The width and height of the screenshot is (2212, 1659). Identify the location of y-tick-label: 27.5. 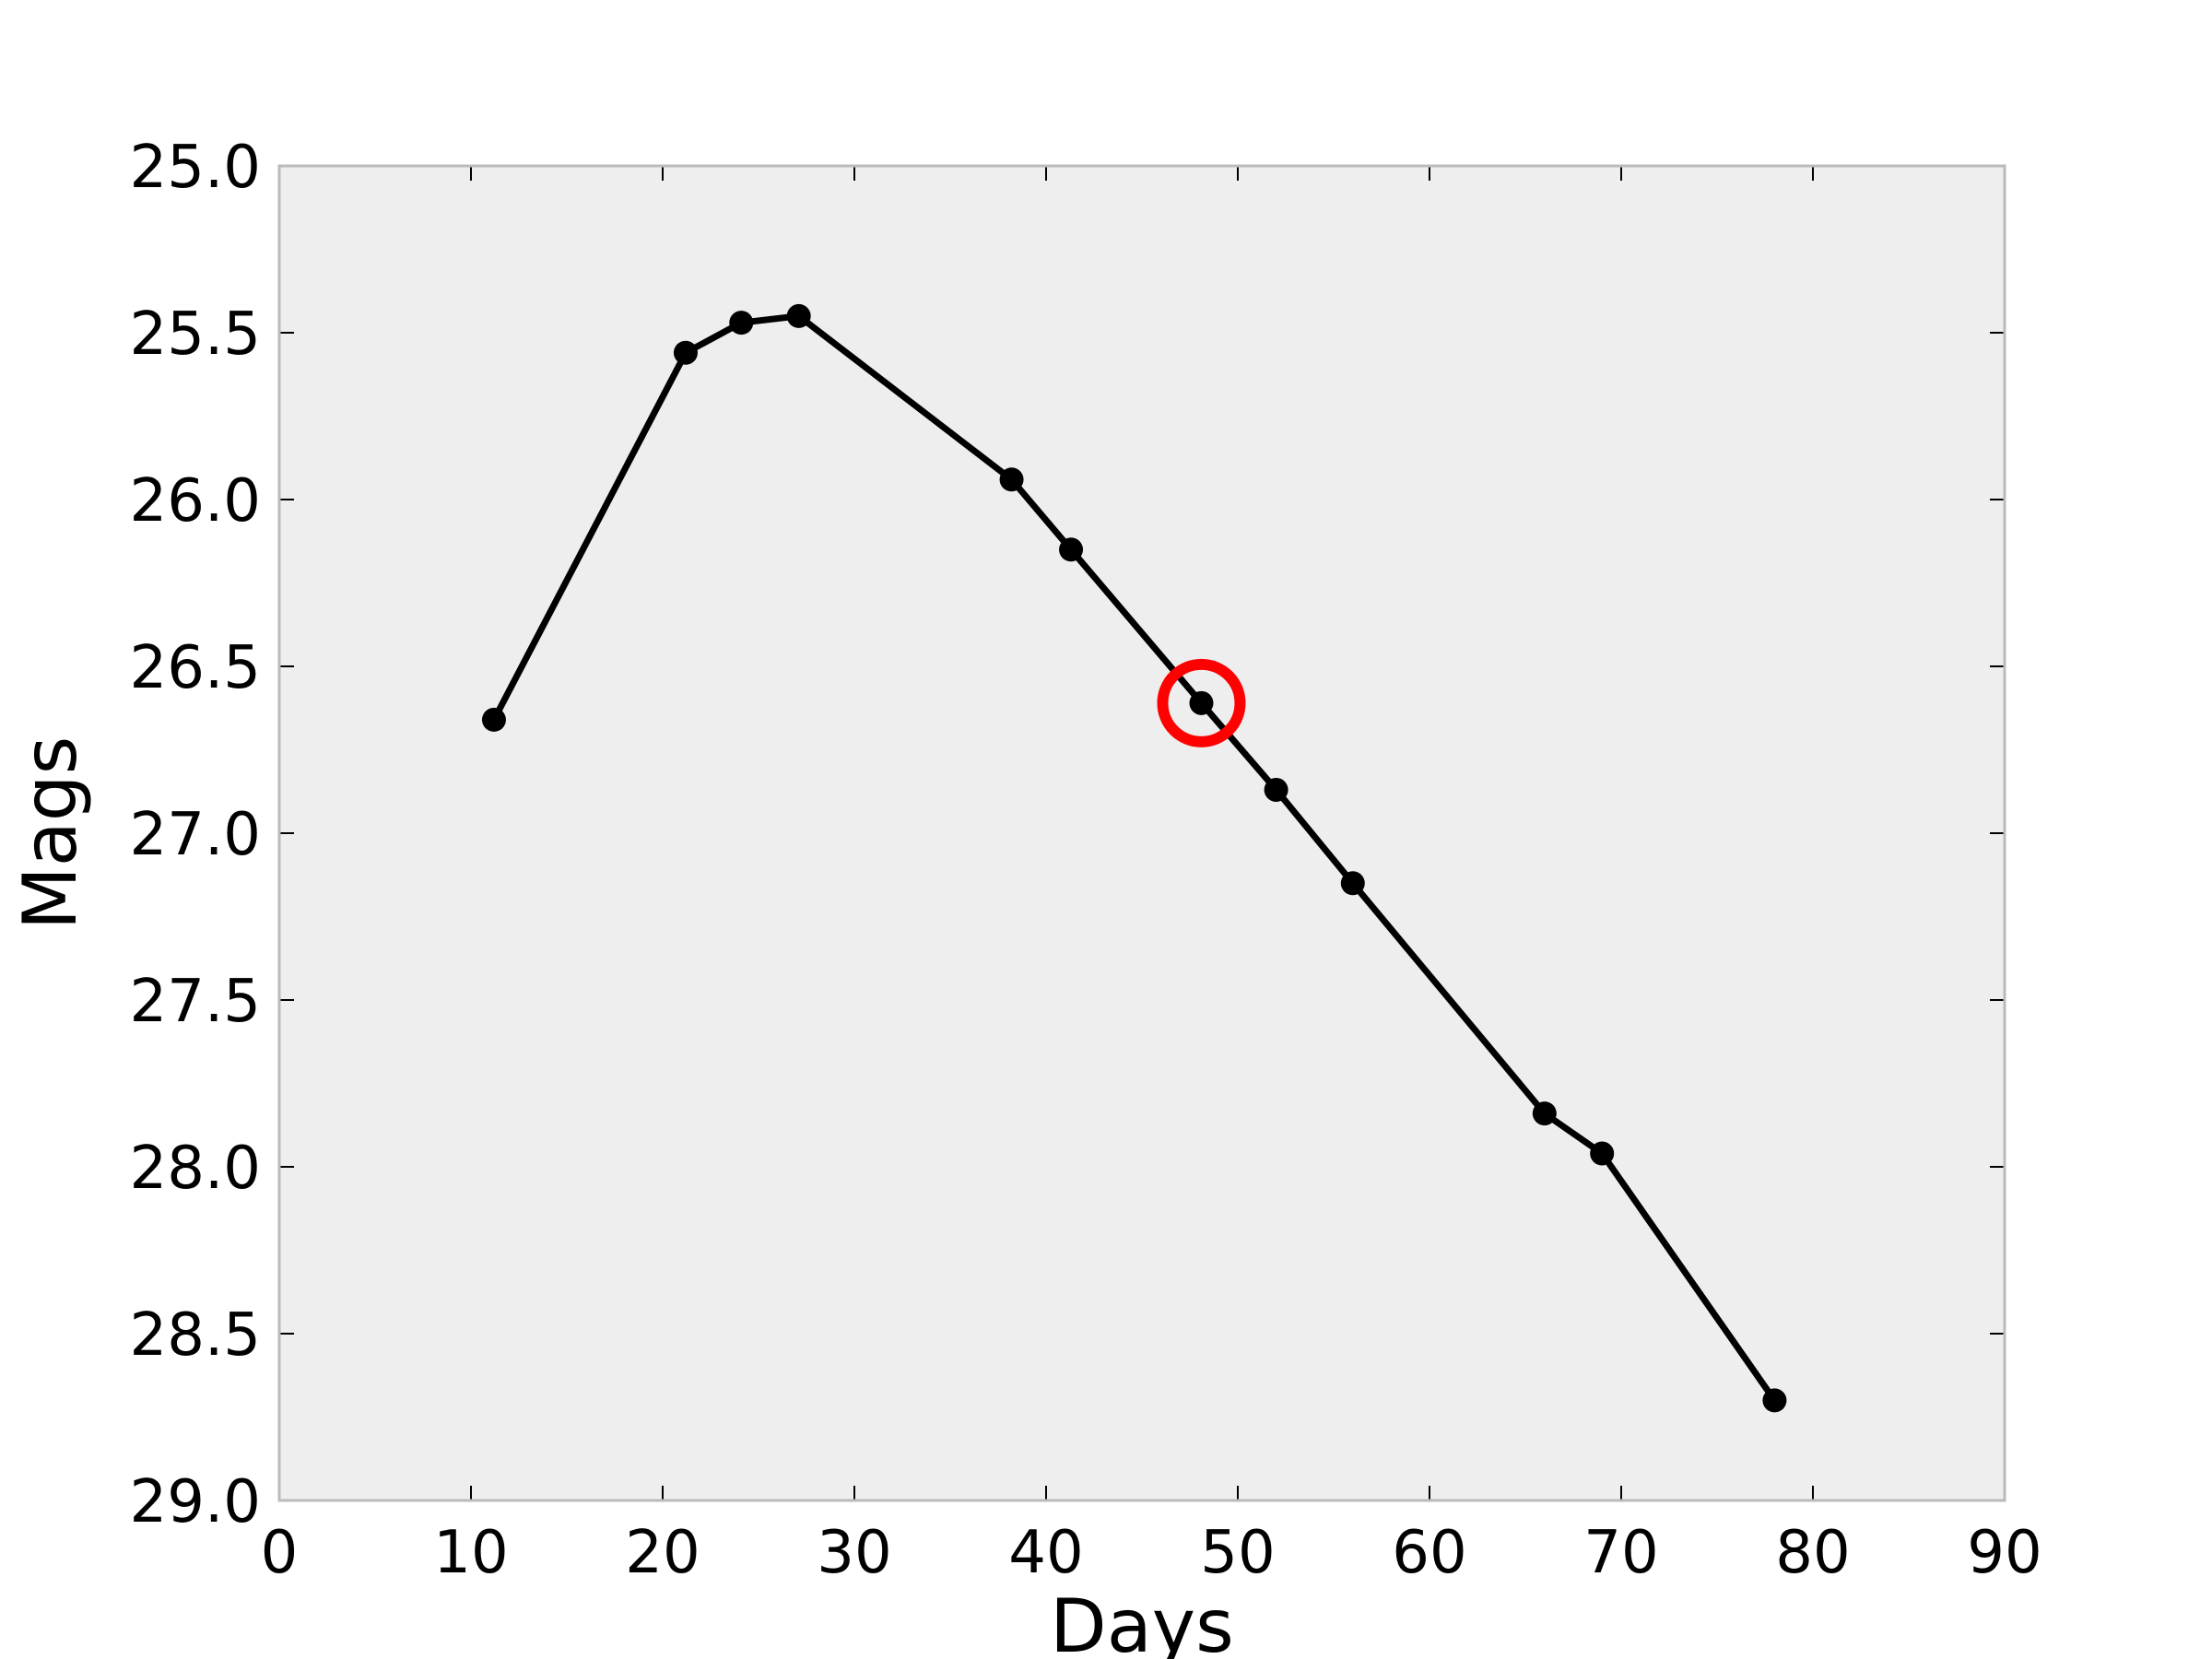
(196, 1002).